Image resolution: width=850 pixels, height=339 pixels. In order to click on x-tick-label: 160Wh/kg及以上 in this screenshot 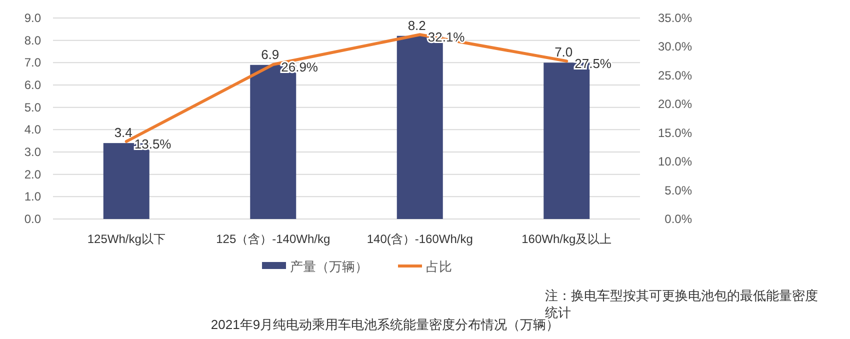, I will do `click(567, 239)`.